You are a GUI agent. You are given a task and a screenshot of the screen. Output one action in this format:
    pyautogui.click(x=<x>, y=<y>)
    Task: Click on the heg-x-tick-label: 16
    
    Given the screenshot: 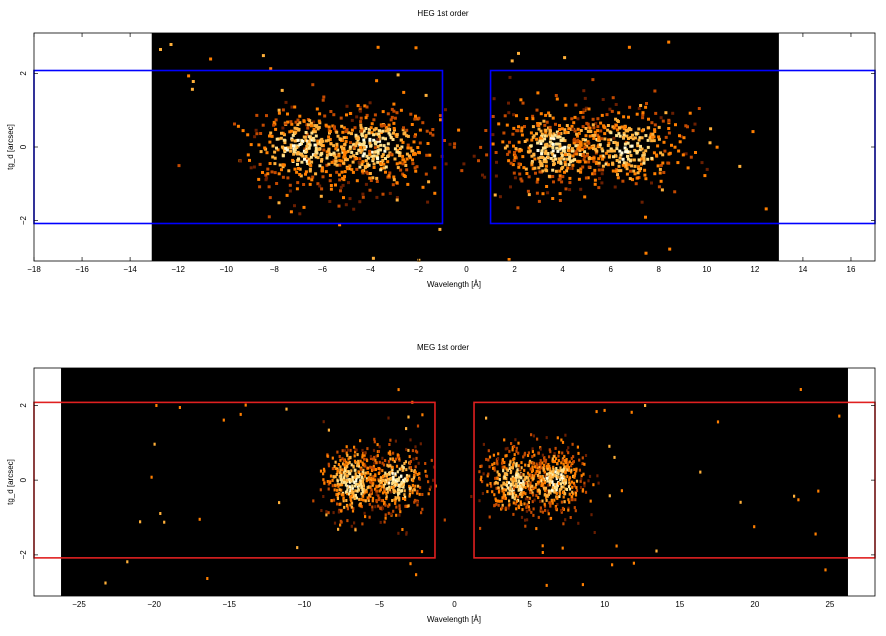 What is the action you would take?
    pyautogui.click(x=851, y=269)
    